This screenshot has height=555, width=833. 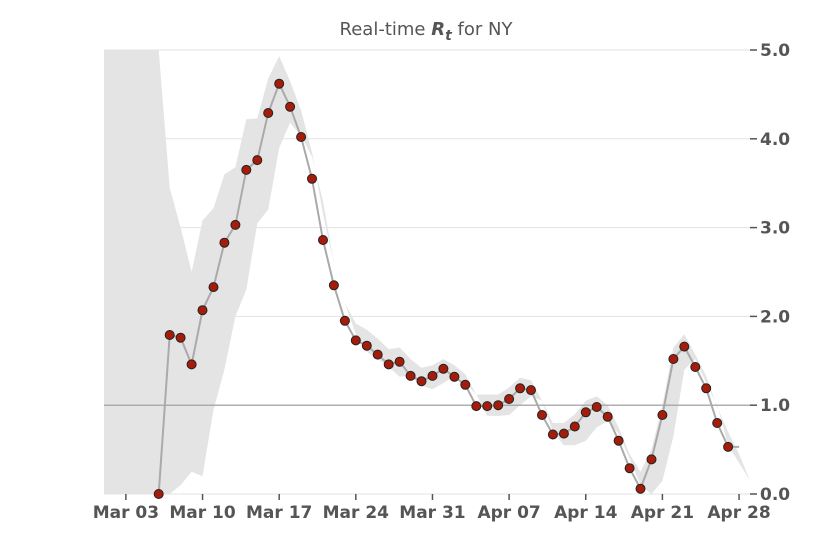 I want to click on y-tick-label: 0.0, so click(x=775, y=495).